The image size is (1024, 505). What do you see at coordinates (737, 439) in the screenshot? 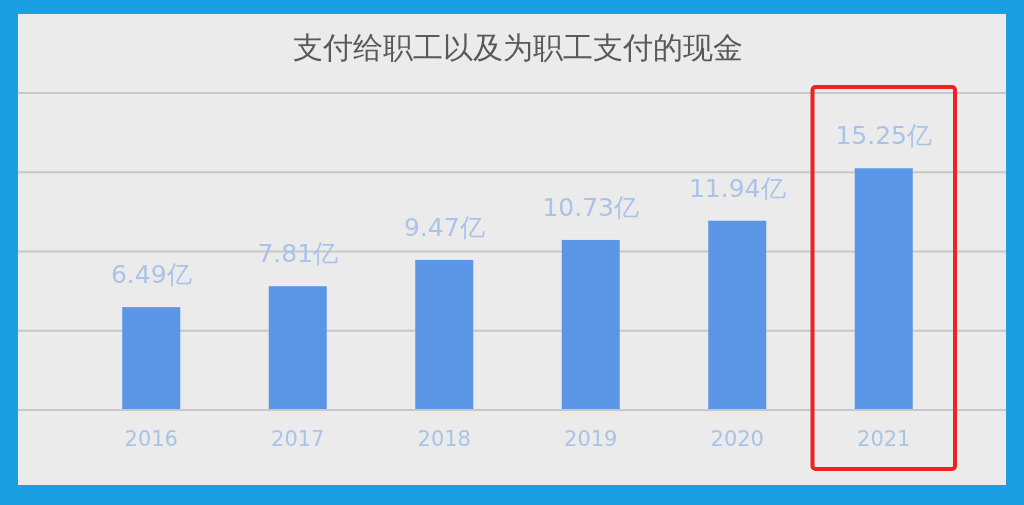
I see `x-tick-label: 2020` at bounding box center [737, 439].